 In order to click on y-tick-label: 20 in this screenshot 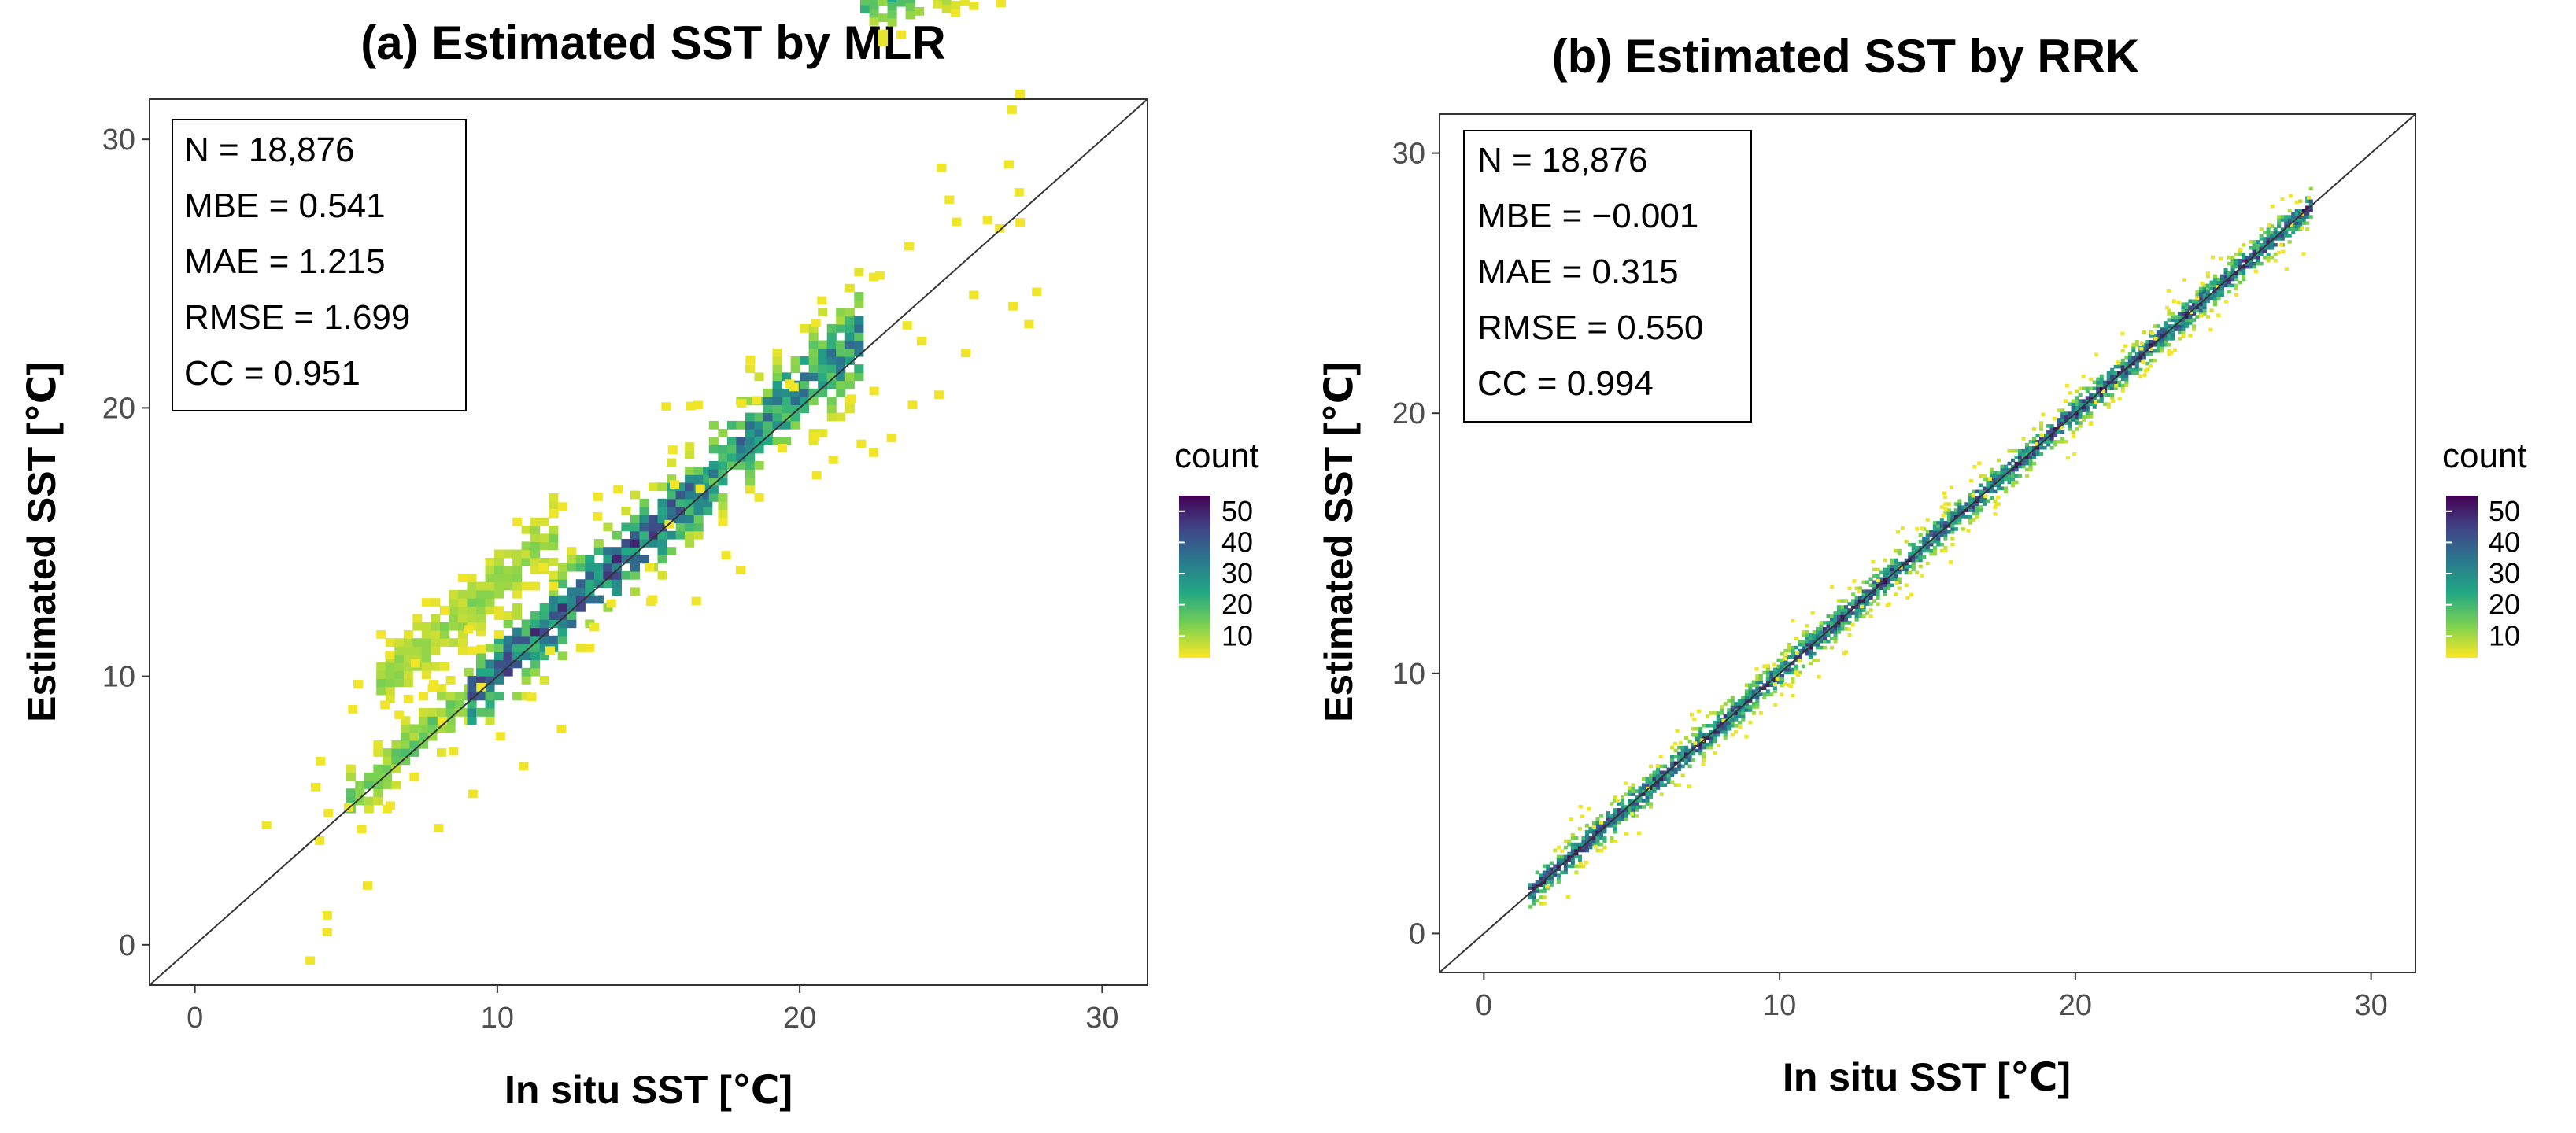, I will do `click(118, 408)`.